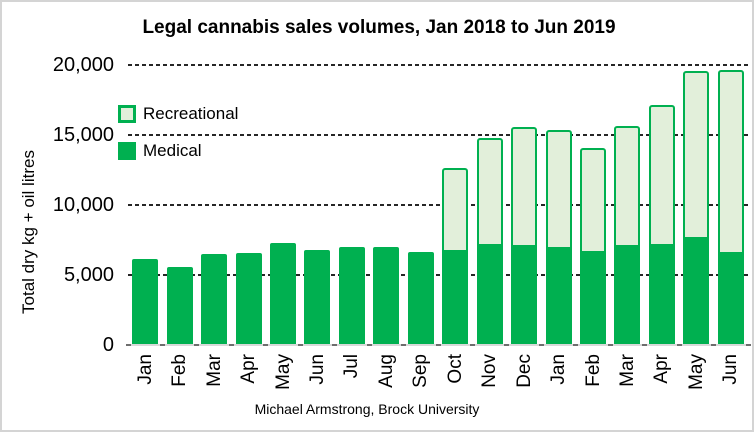  What do you see at coordinates (662, 369) in the screenshot?
I see `x-tick-label-16: Apr` at bounding box center [662, 369].